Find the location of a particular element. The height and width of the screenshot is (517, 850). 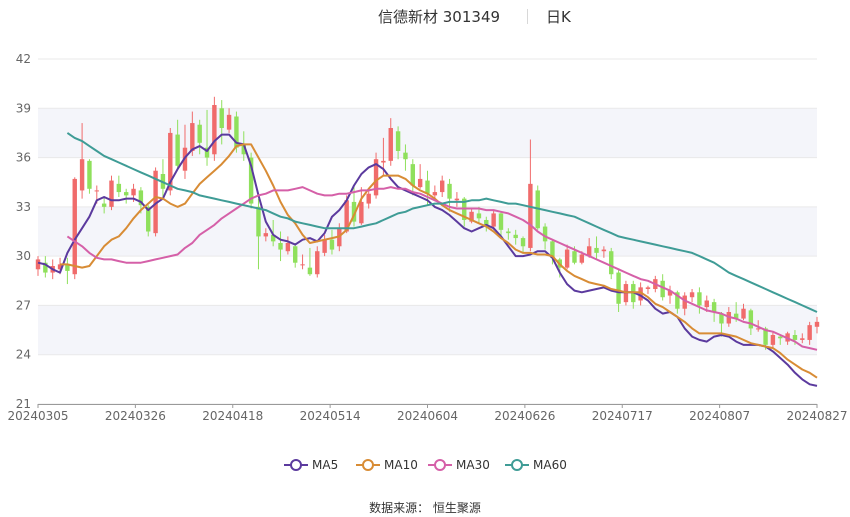

legend-item-ma30: MA30 is located at coordinates (459, 465).